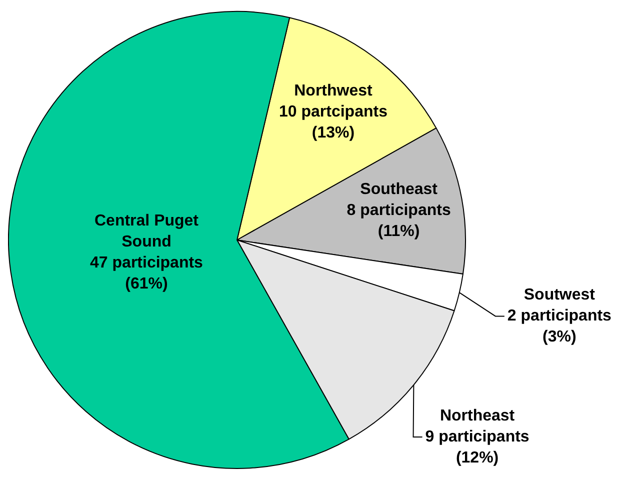 The image size is (635, 480). What do you see at coordinates (477, 447) in the screenshot?
I see `data-label: 9 participants (12%)` at bounding box center [477, 447].